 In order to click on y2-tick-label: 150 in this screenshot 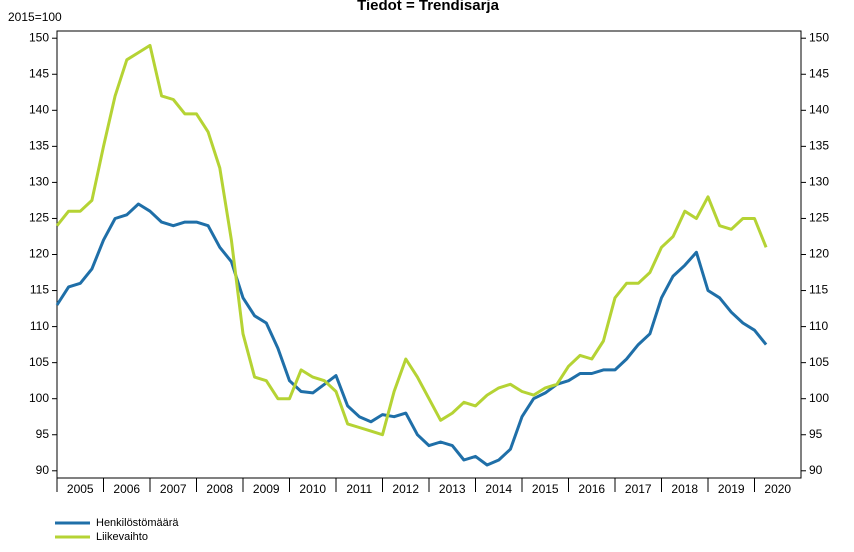, I will do `click(819, 37)`.